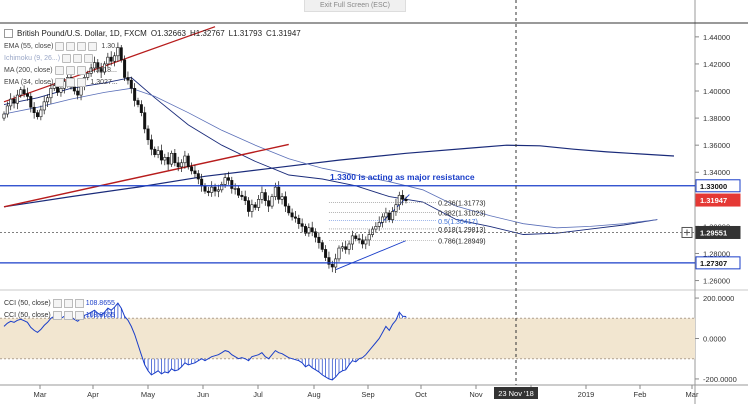  Describe the element at coordinates (355, 6) in the screenshot. I see `exit-fullscreen-button: Exit Full Screen (ESC)` at that location.